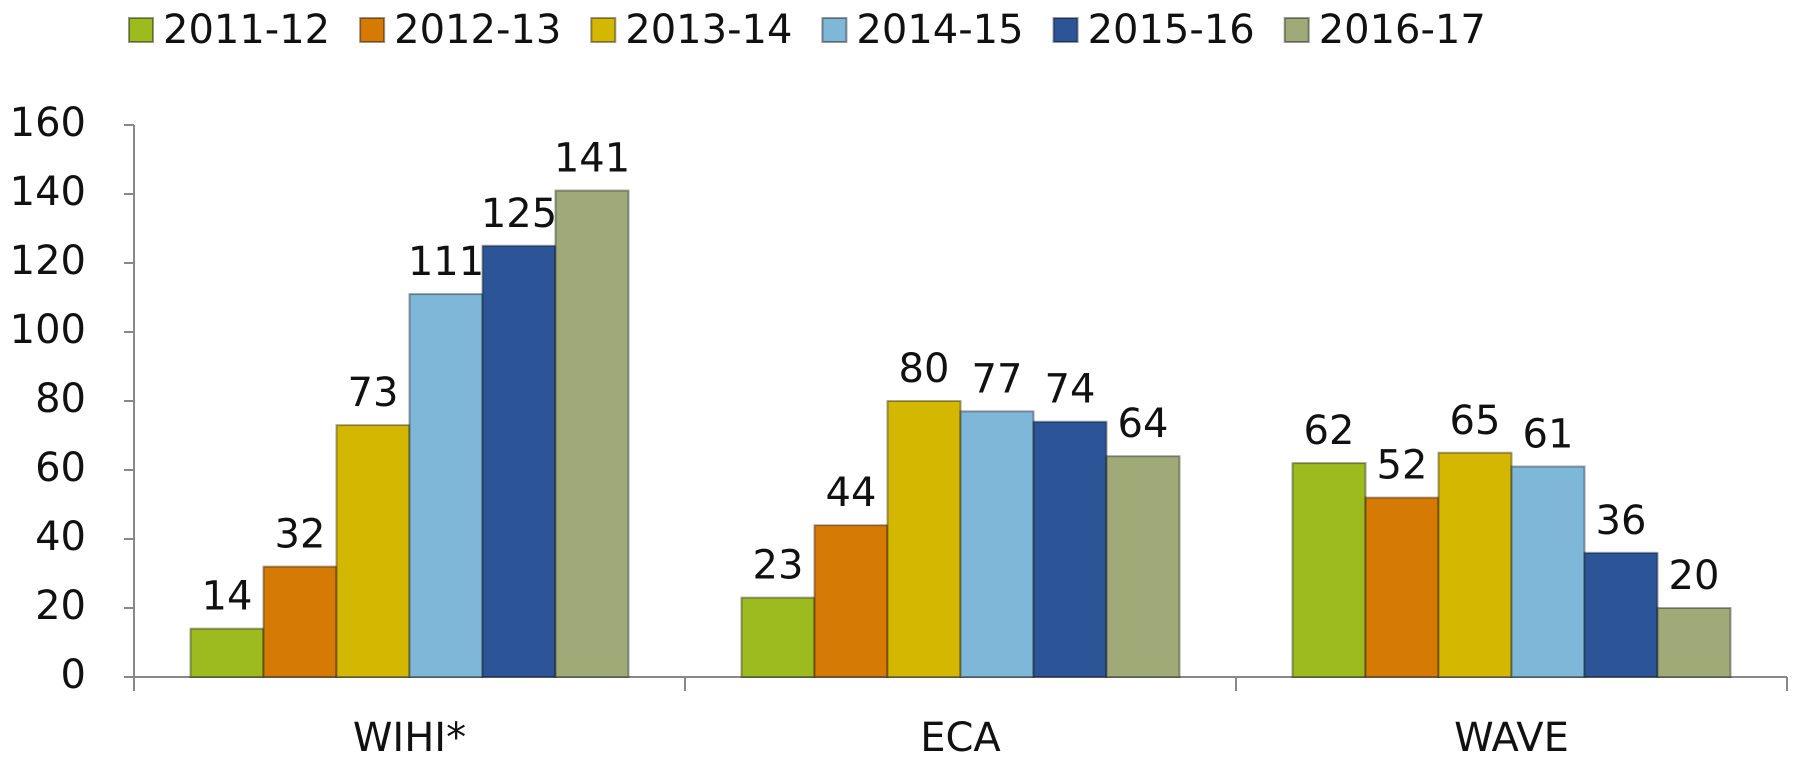 This screenshot has width=1793, height=766. Describe the element at coordinates (373, 393) in the screenshot. I see `data-label: 73` at that location.